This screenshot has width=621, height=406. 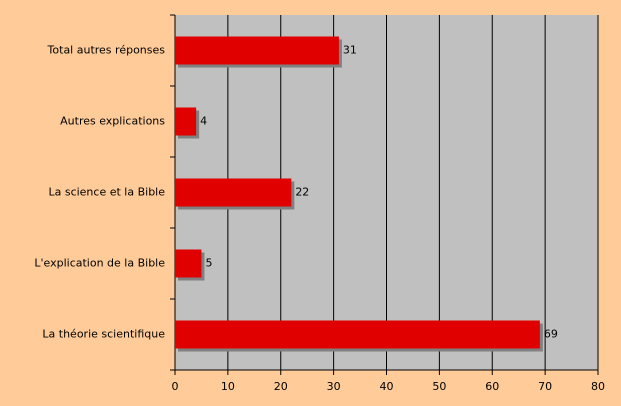 I want to click on data-label: 69, so click(x=551, y=334).